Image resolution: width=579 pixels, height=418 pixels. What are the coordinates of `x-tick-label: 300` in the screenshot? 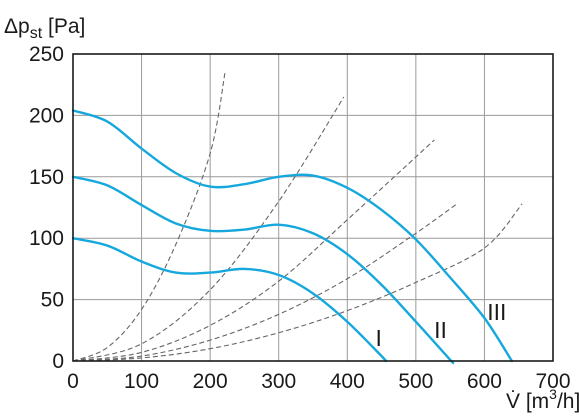 It's located at (278, 381).